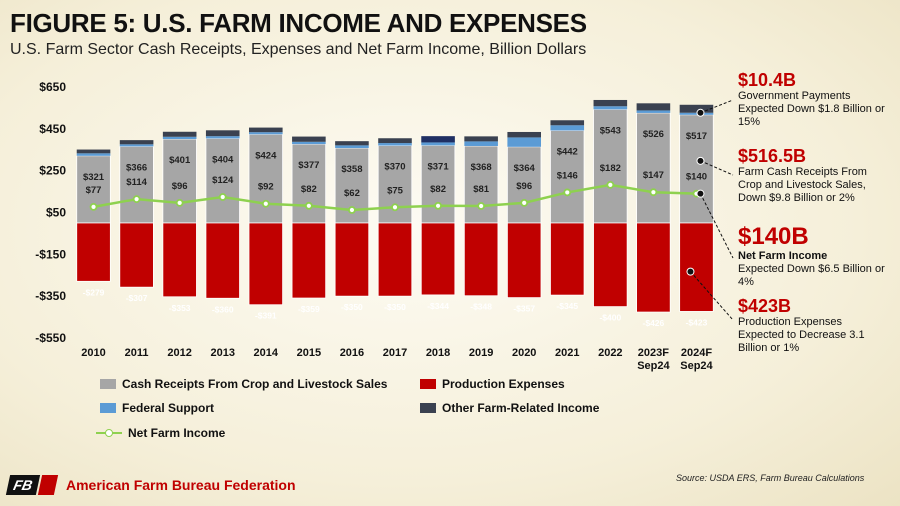 This screenshot has width=900, height=506. Describe the element at coordinates (109, 433) in the screenshot. I see `legend-line-marker` at that location.